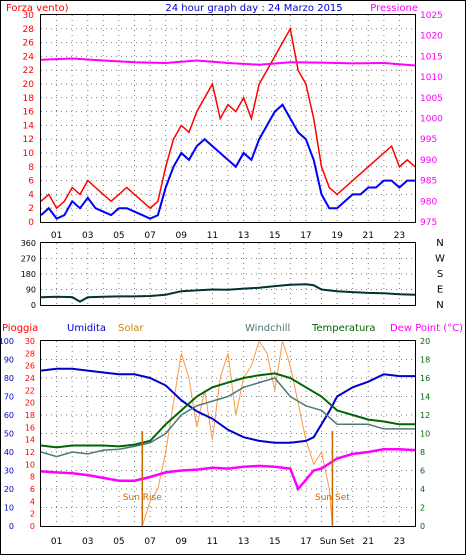  What do you see at coordinates (440, 274) in the screenshot?
I see `y-tick-label: S` at bounding box center [440, 274].